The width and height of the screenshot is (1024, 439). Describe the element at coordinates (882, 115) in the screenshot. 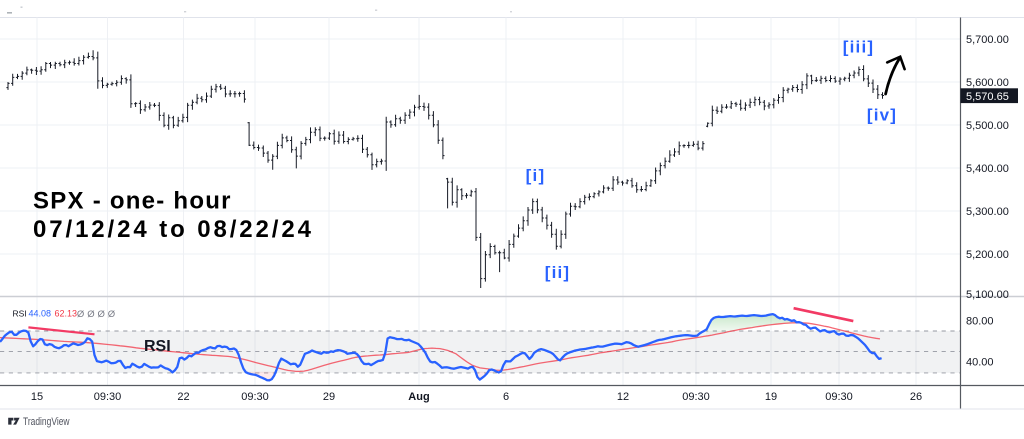

I see `svg-text: [iv]` at that location.